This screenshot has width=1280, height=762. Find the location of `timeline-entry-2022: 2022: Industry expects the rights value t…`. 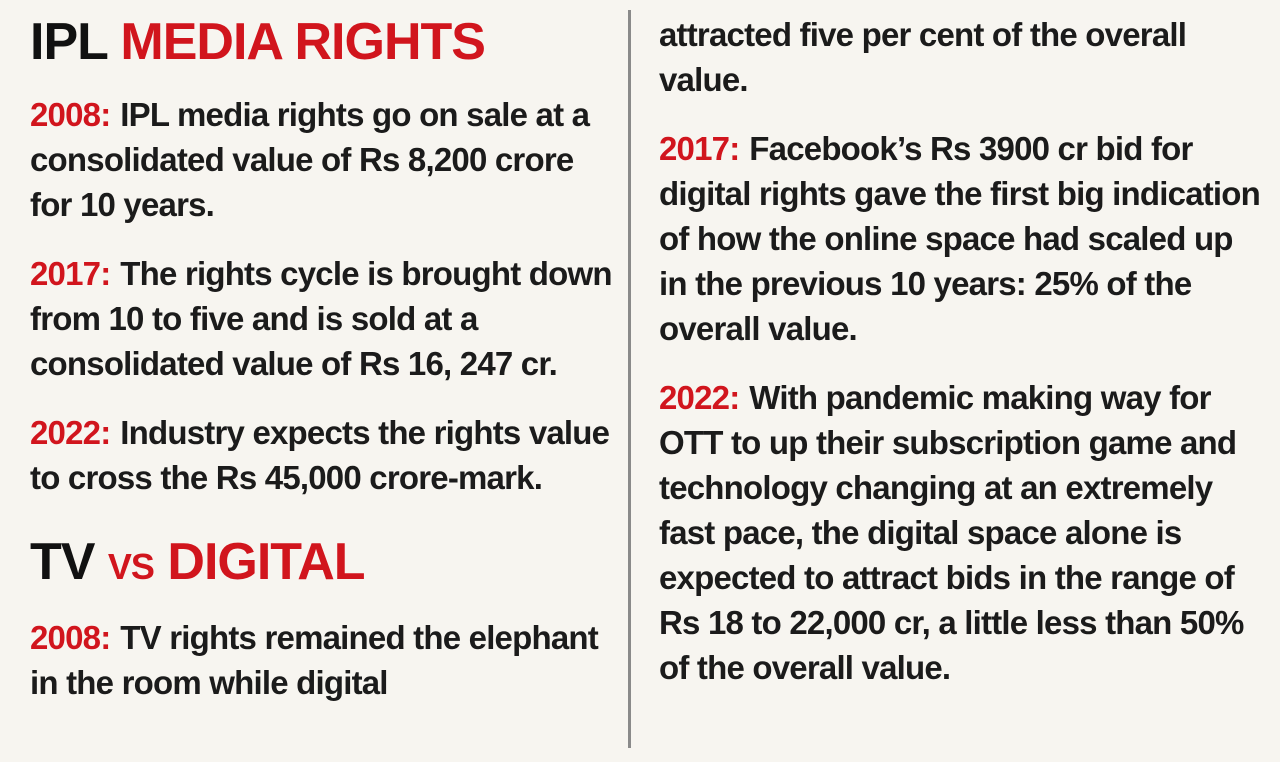

timeline-entry-2022: 2022: Industry expects the rights value t… is located at coordinates (324, 455).